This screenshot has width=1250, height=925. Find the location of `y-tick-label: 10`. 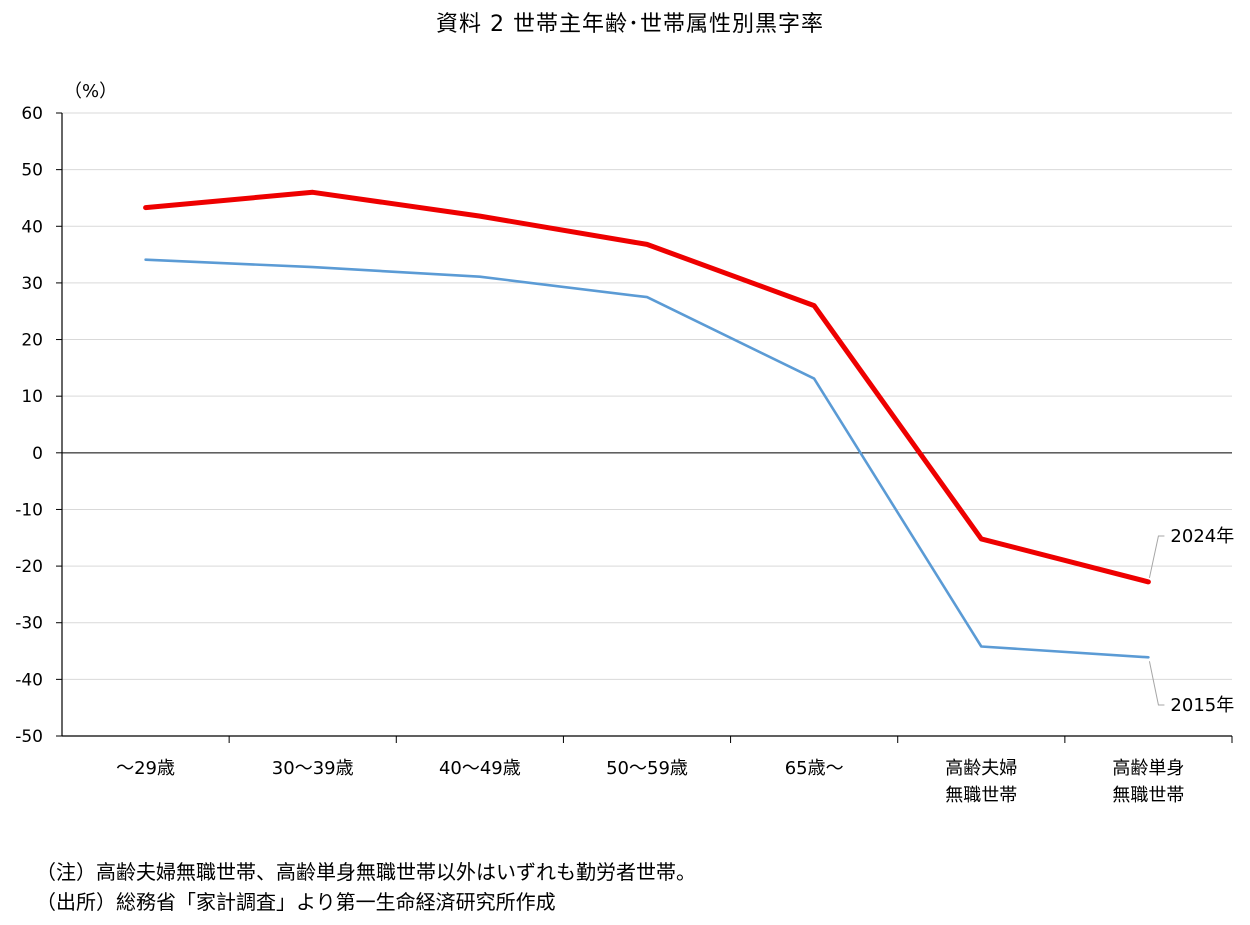

y-tick-label: 10 is located at coordinates (32, 397).